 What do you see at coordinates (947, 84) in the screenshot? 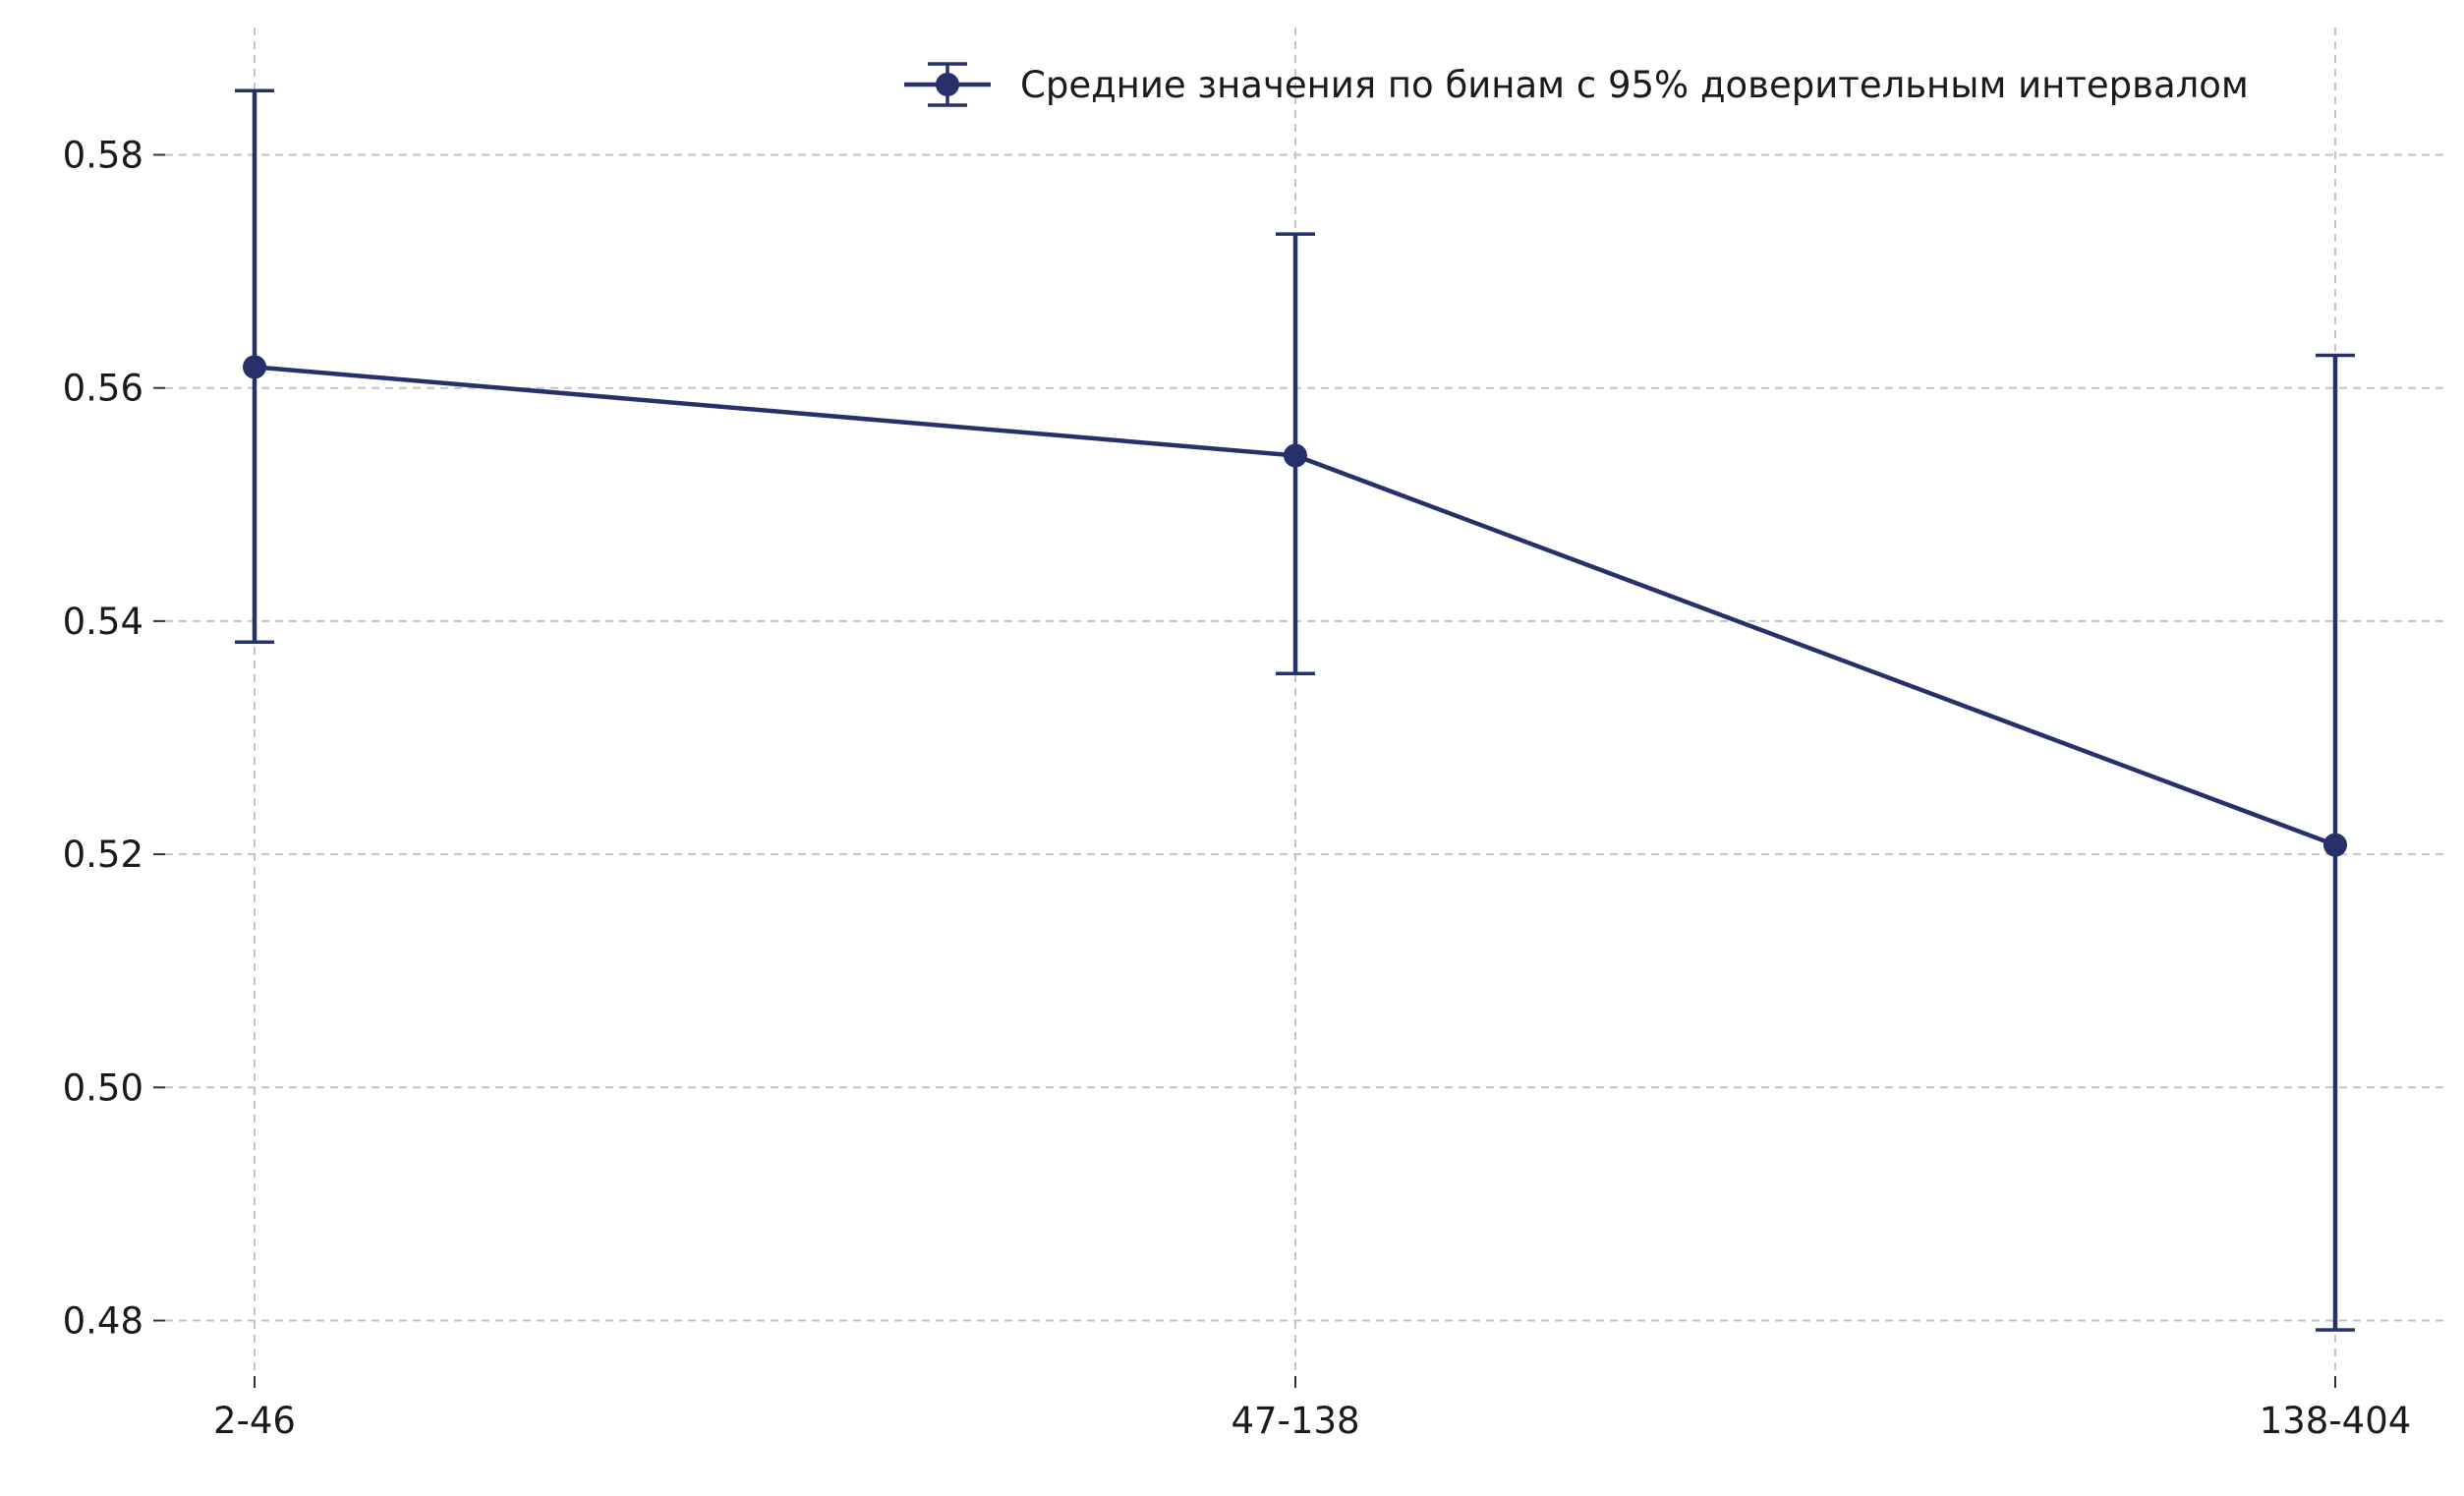
I see `legend-marker` at bounding box center [947, 84].